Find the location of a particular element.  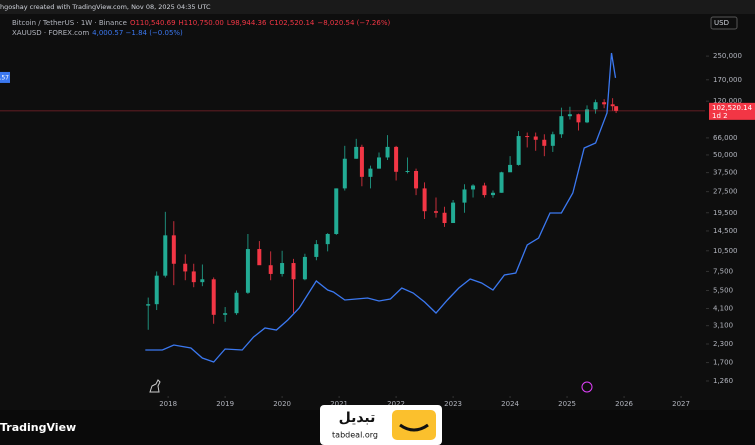

watermark-icon is located at coordinates (414, 425).